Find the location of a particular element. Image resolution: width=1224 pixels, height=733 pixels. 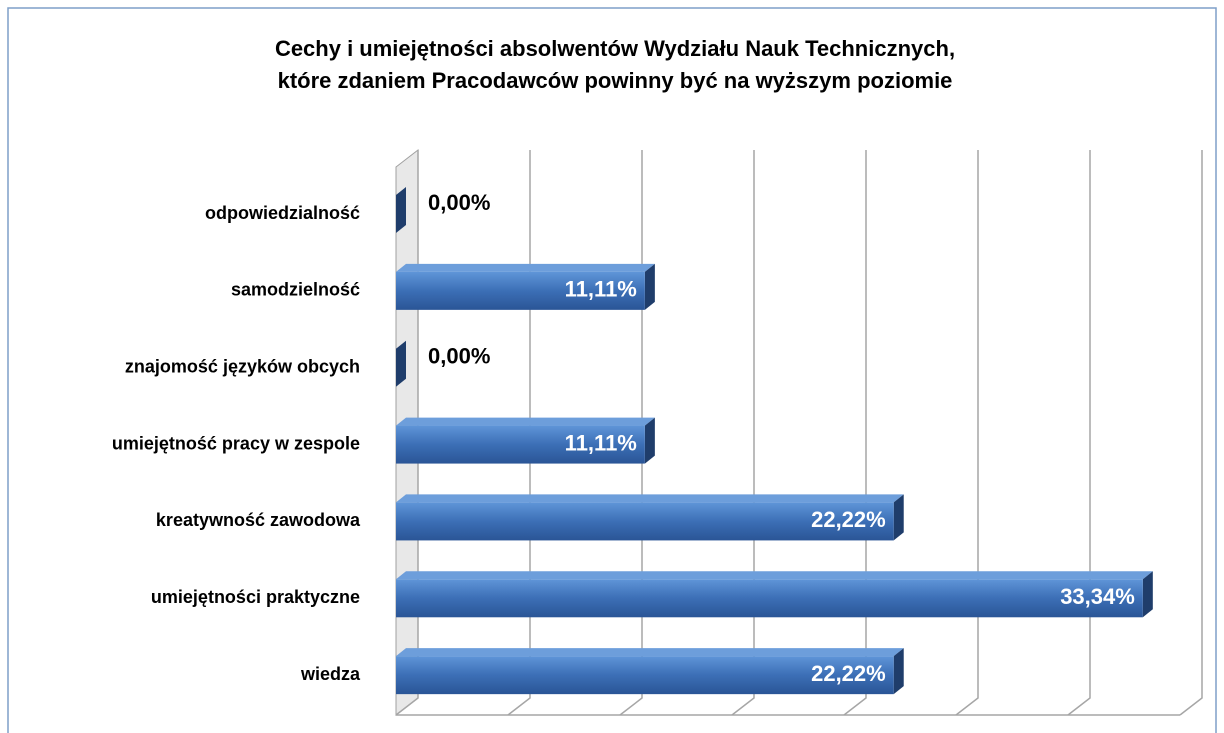

category-label: umiejętność pracy w zespole is located at coordinates (236, 443).